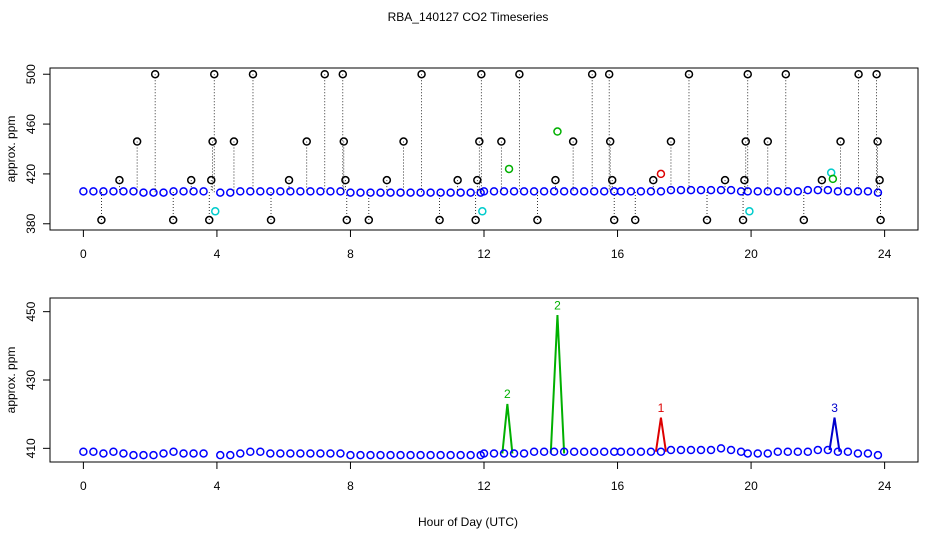 The image size is (936, 540). I want to click on x-tick-label: 8, so click(350, 254).